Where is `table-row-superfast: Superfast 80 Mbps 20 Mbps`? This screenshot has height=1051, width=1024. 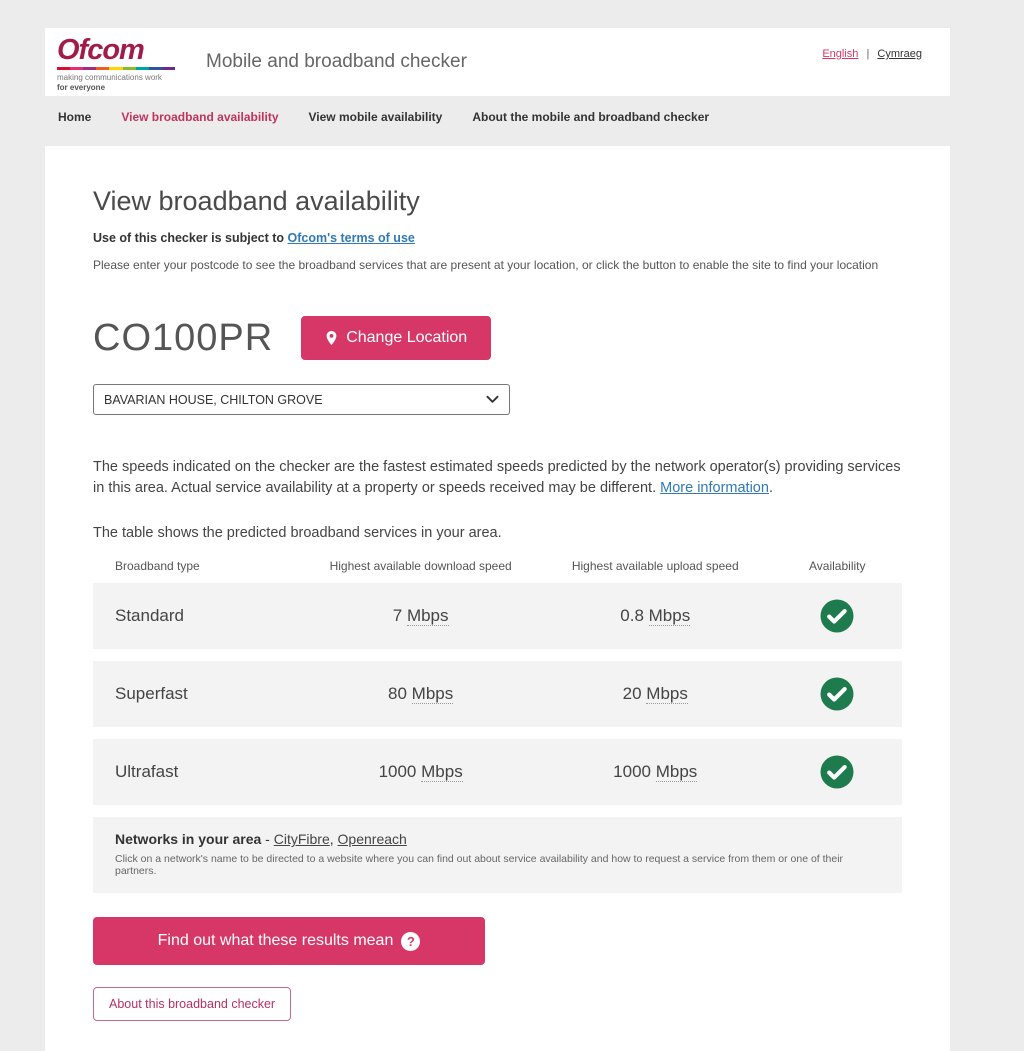
table-row-superfast: Superfast 80 Mbps 20 Mbps is located at coordinates (497, 694).